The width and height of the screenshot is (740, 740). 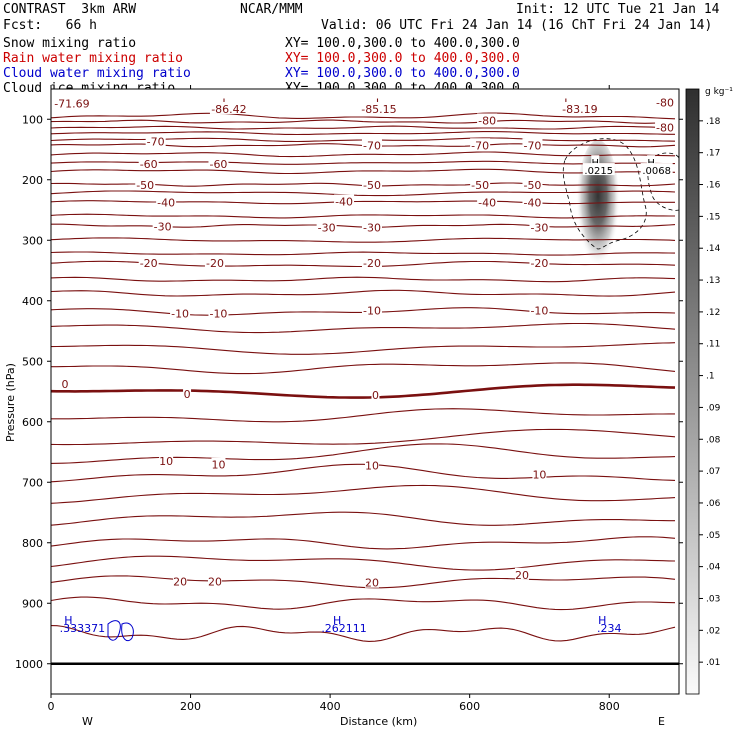 I want to click on field-xy-cloud-water: XY= 100.0,300.0 to 400.0,300.0, so click(x=402, y=73).